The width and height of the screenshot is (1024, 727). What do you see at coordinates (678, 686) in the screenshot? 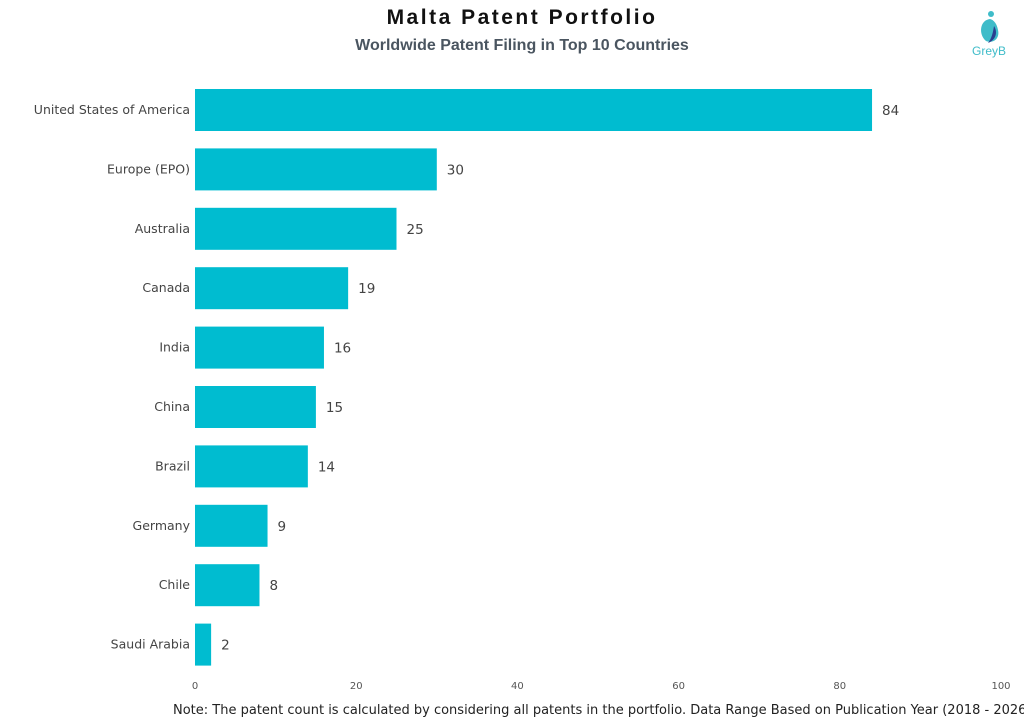
I see `x-tick-label: 60` at bounding box center [678, 686].